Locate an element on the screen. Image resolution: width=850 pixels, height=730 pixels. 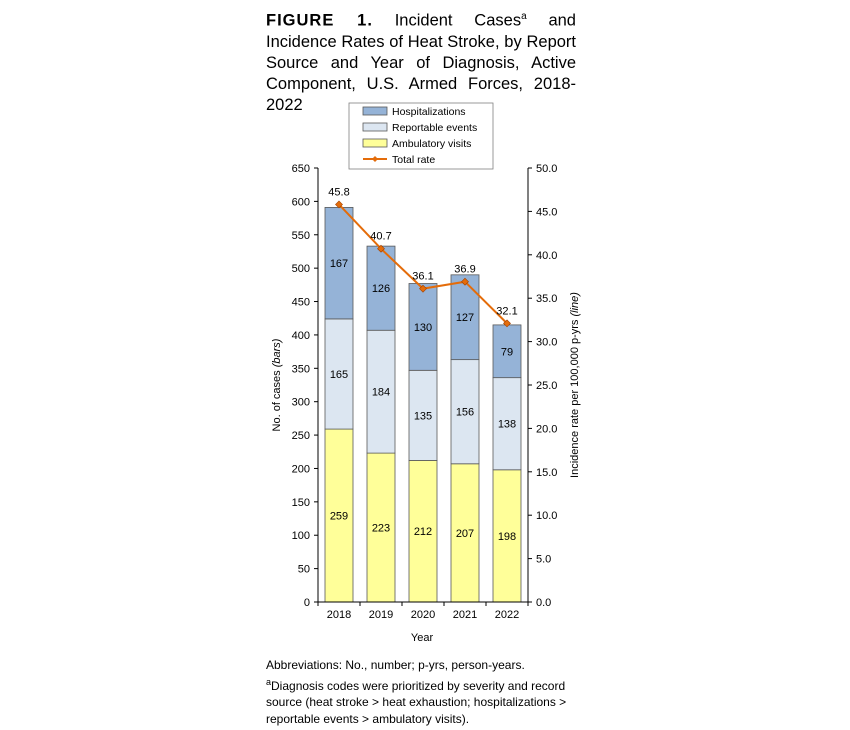
data-label: 126 is located at coordinates (381, 289).